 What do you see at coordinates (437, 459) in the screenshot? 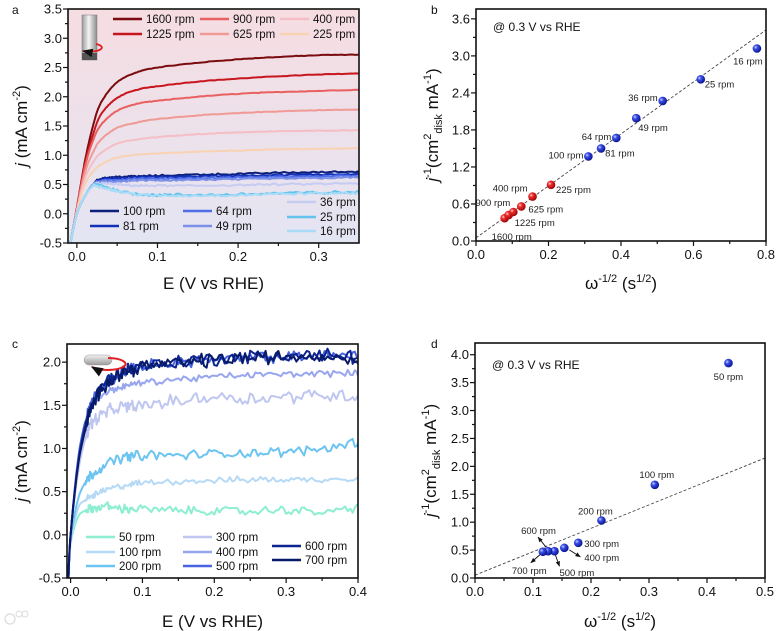
I see `label-segment: disk` at bounding box center [437, 459].